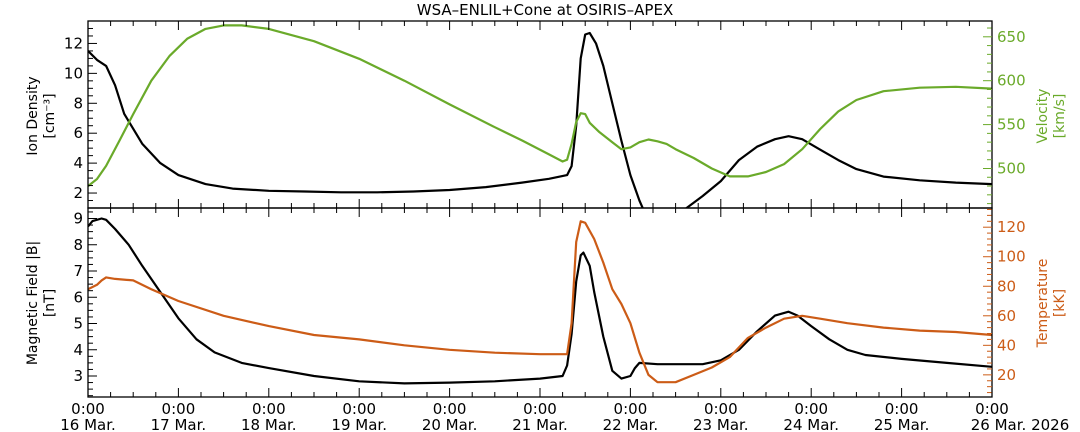 This screenshot has width=1080, height=432. I want to click on x-tick-date-label: 22 Mar., so click(631, 424).